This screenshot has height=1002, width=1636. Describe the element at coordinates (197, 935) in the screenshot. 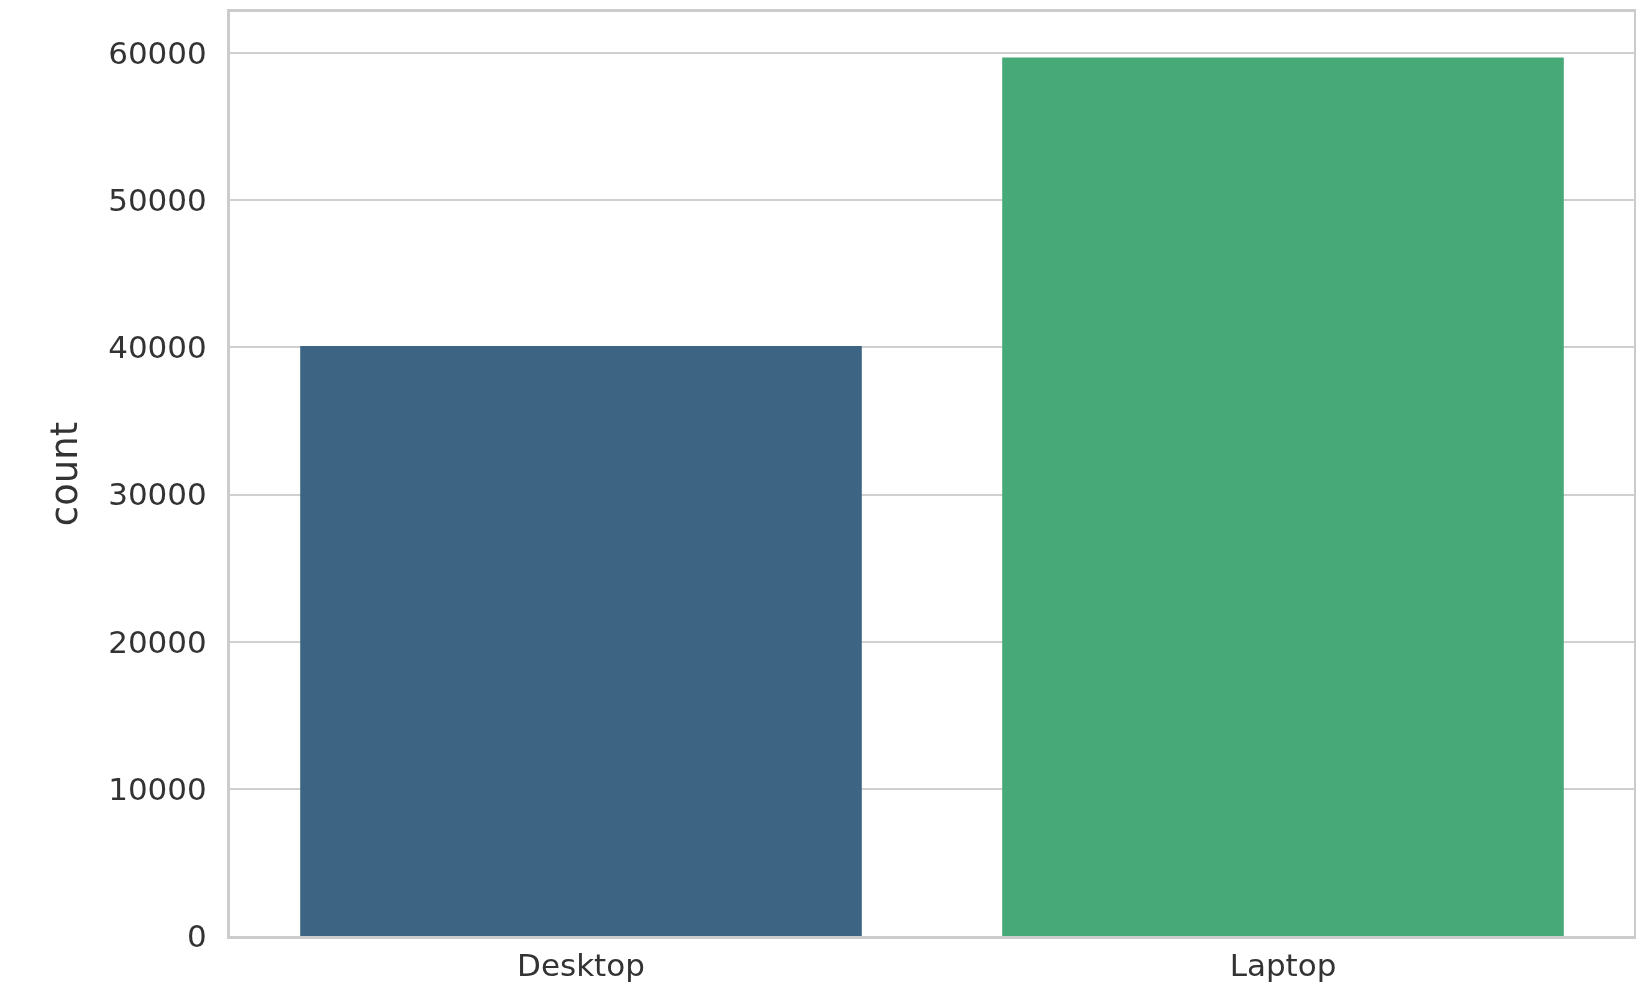

I see `y-tick-label: 0` at that location.